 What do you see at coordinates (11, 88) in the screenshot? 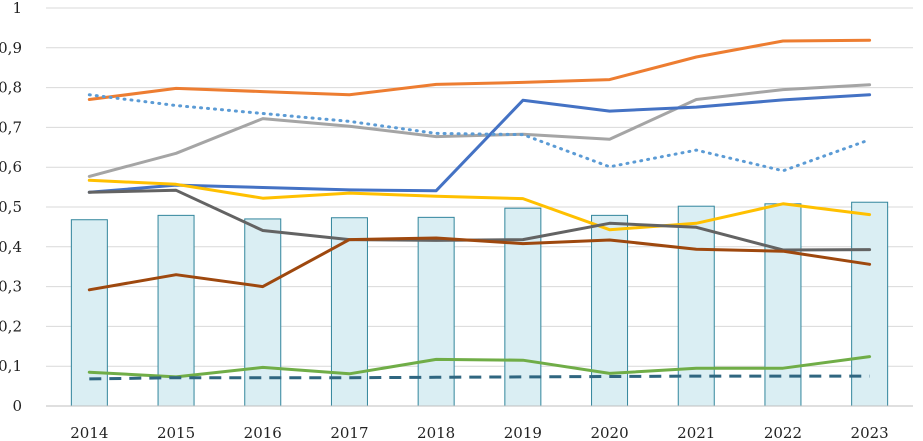
I see `y-tick-label: 0,8` at bounding box center [11, 88].